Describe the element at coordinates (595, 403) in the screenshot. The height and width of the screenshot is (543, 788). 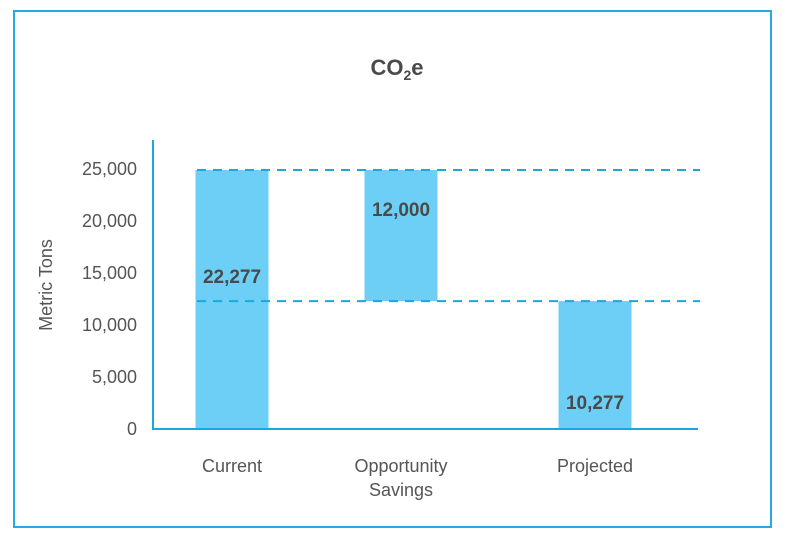
I see `data-label: 10,277` at that location.